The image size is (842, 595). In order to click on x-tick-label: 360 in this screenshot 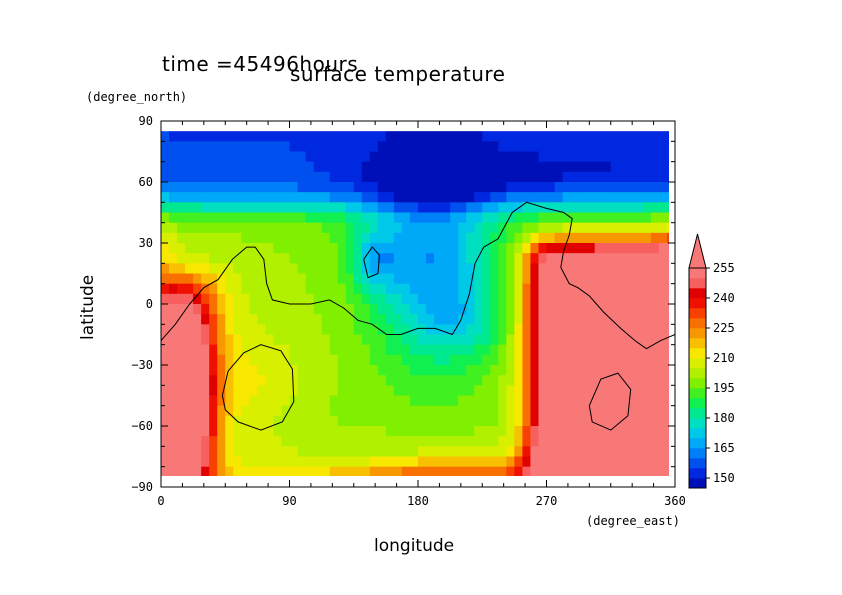, I will do `click(675, 501)`.